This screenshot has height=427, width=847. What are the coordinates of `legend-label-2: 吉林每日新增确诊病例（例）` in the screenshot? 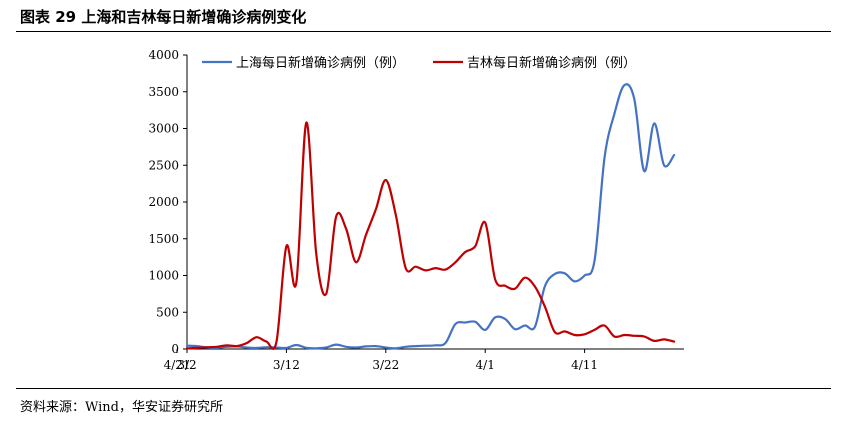 It's located at (551, 63).